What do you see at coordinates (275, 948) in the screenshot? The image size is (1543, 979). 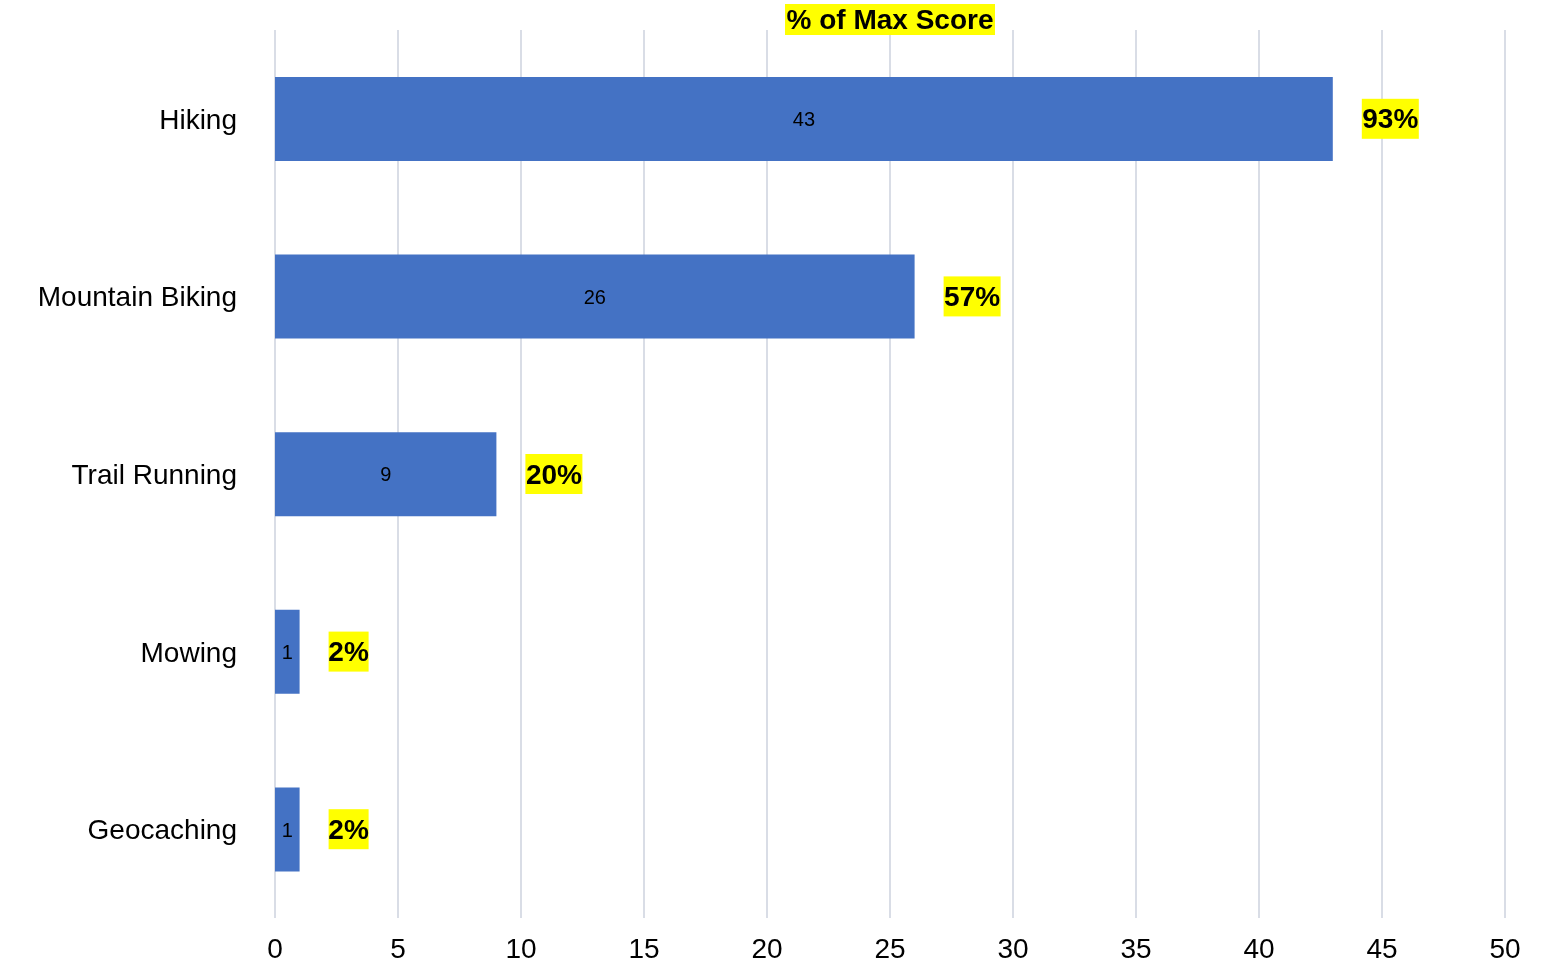 I see `x-tick-label: 0` at bounding box center [275, 948].